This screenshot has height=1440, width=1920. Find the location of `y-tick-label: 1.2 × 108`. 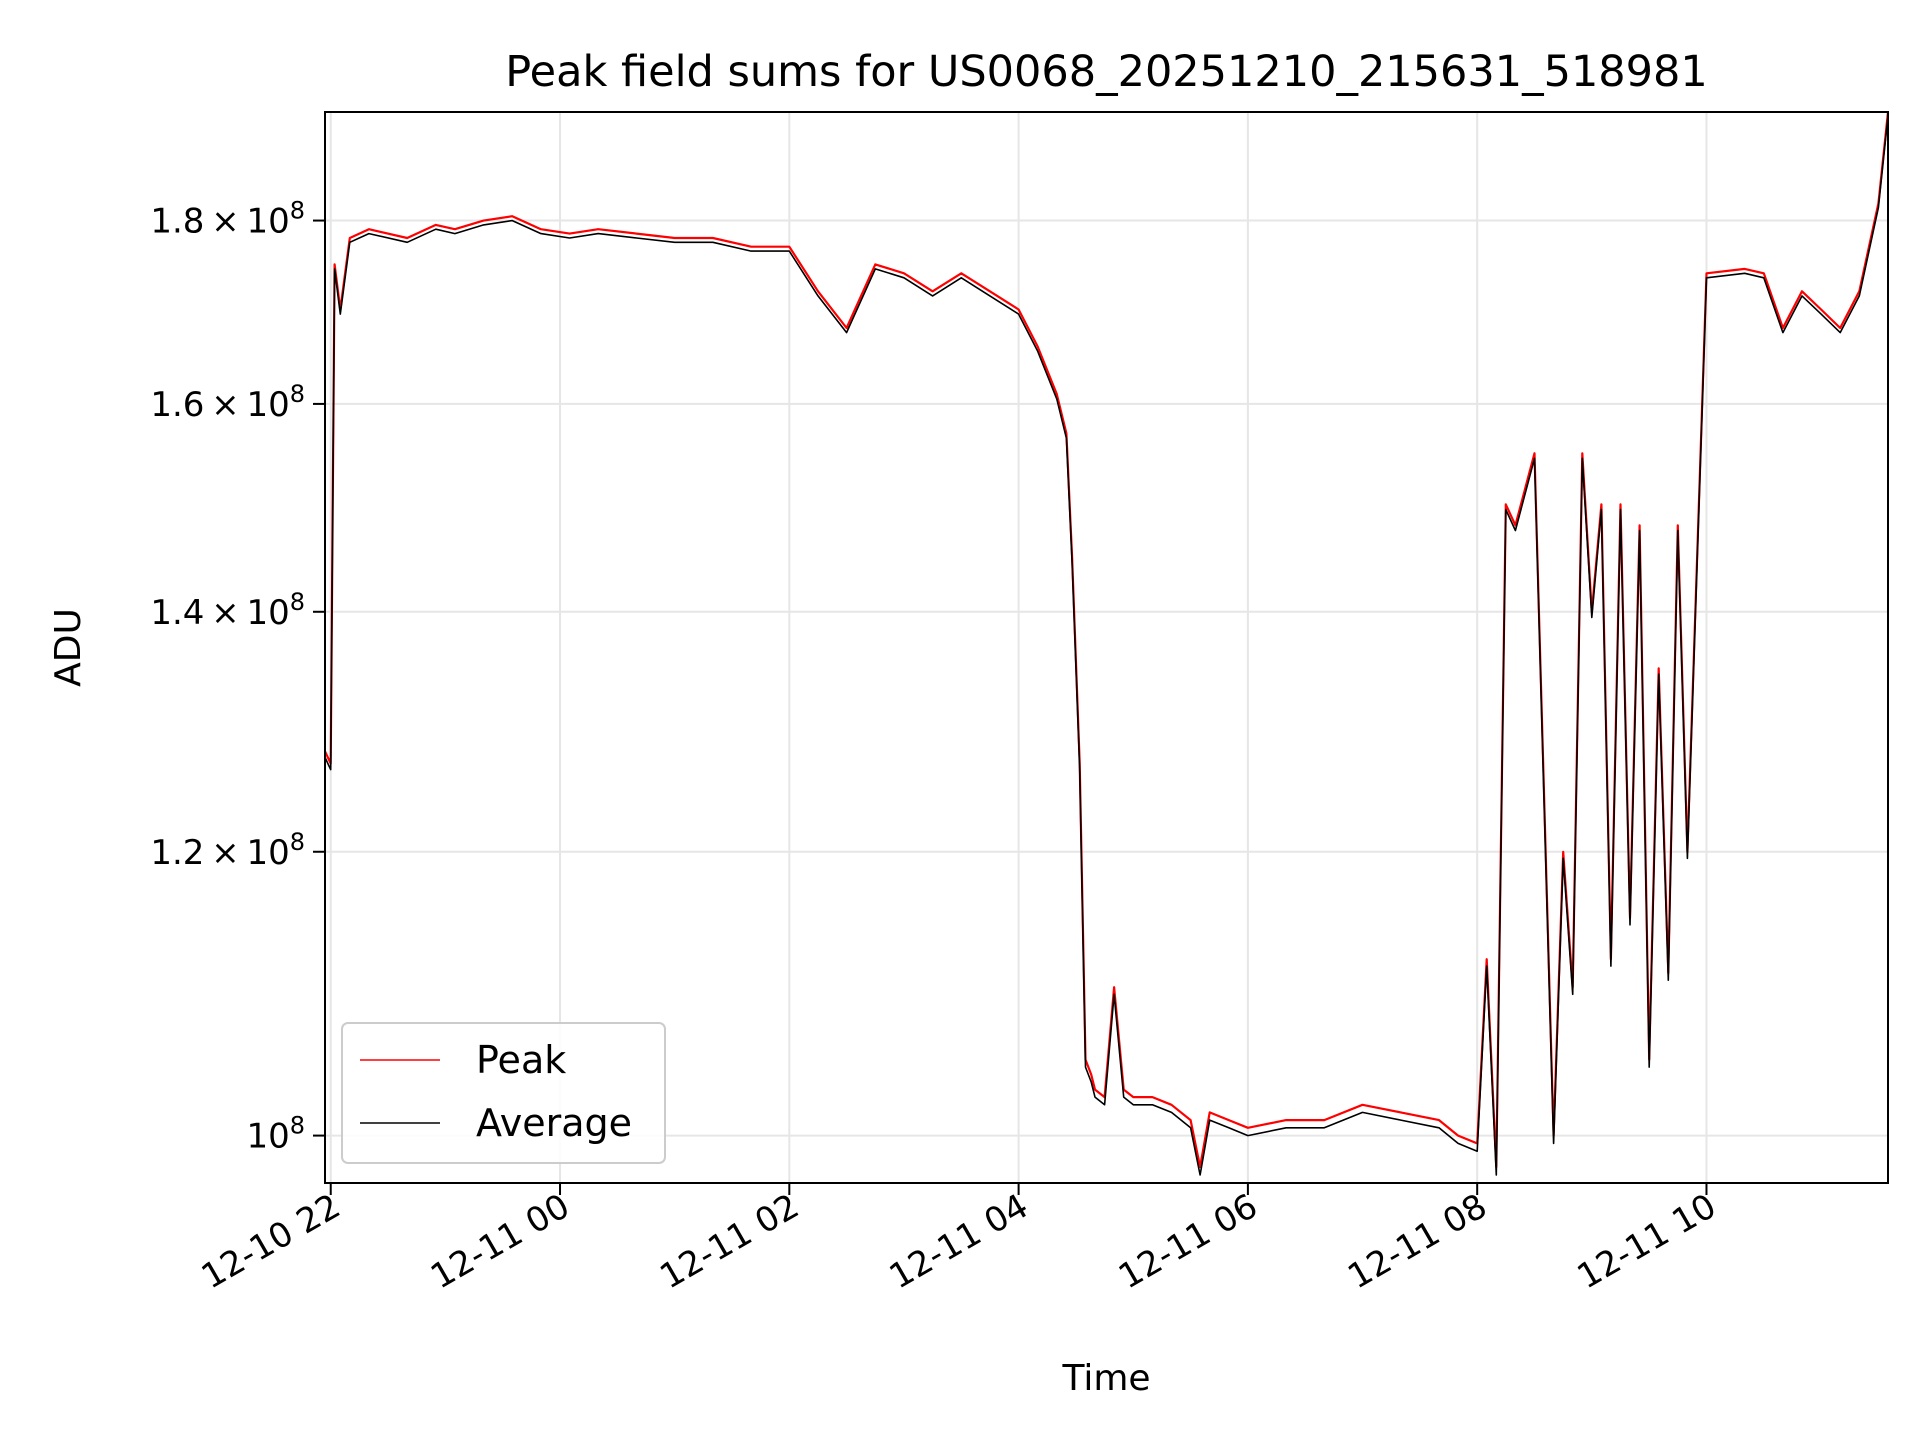

y-tick-label: 1.2 × 108 is located at coordinates (227, 850).